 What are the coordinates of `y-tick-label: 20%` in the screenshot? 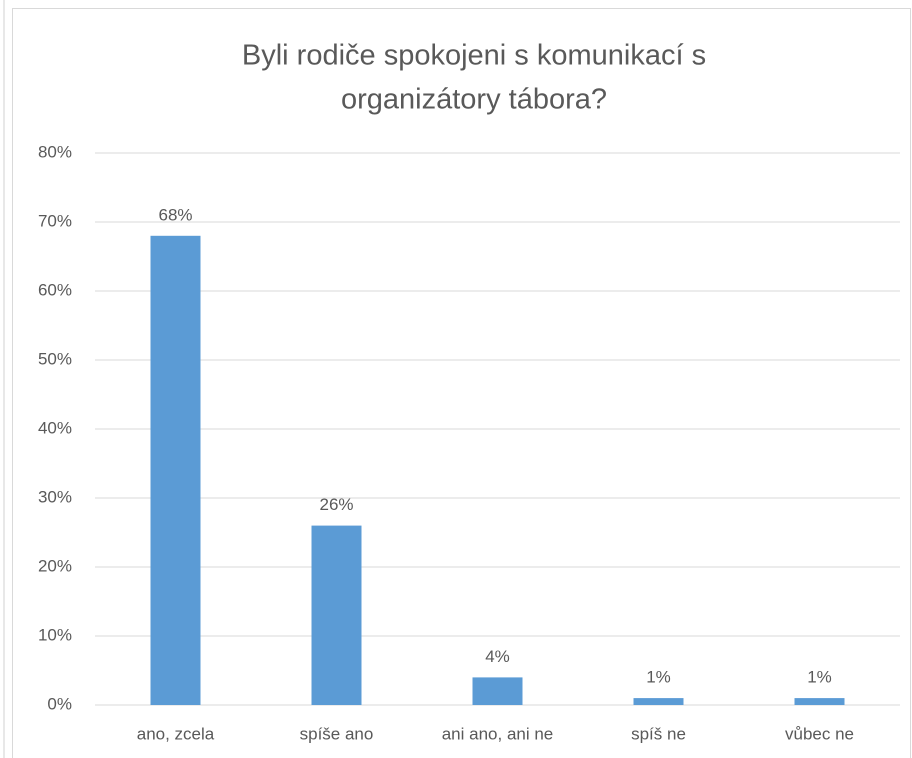 It's located at (55, 565).